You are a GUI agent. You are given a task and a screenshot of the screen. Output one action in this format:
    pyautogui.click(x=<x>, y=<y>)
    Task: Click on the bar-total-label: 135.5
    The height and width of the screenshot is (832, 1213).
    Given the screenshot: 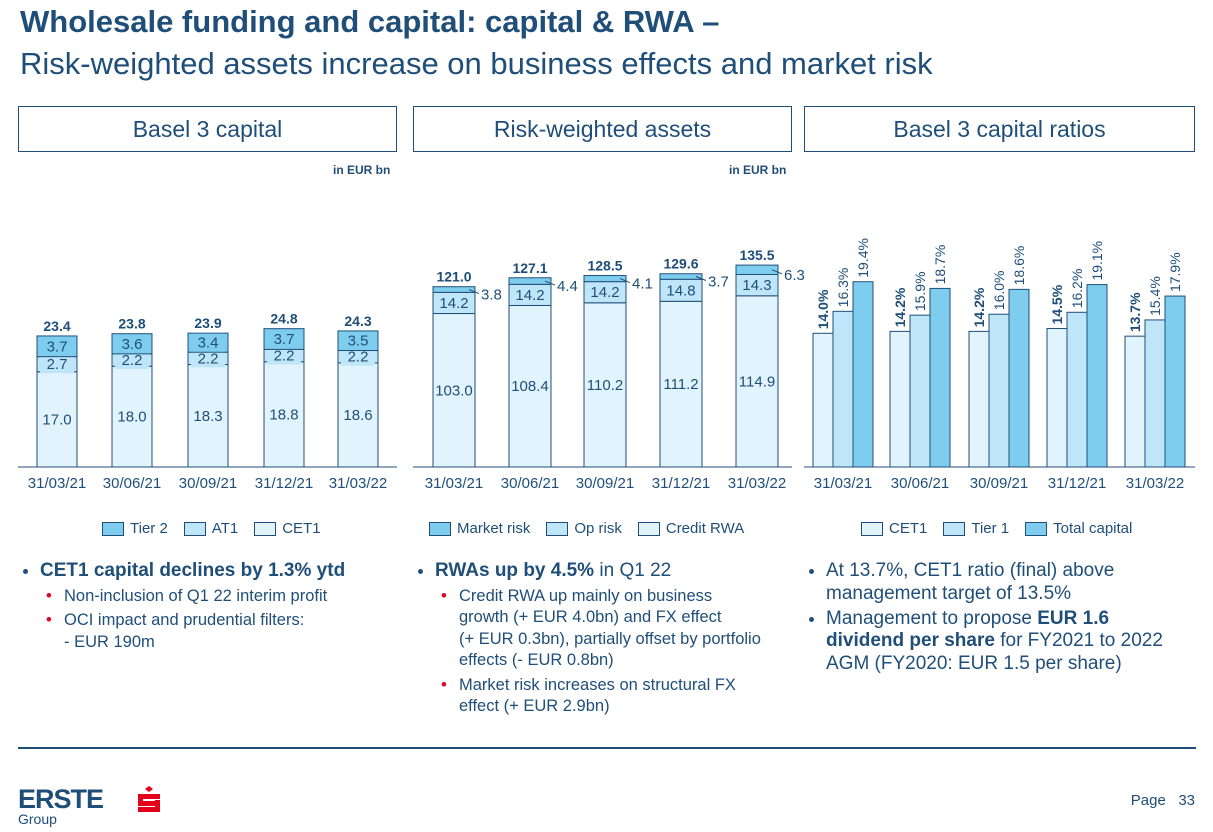 What is the action you would take?
    pyautogui.click(x=756, y=255)
    